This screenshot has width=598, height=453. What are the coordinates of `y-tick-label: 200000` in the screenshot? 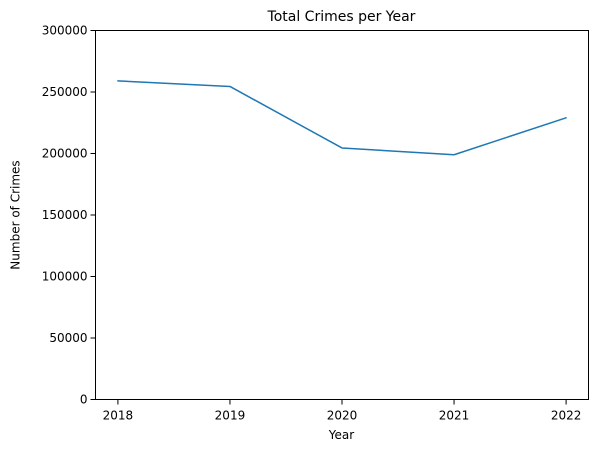 It's located at (65, 154).